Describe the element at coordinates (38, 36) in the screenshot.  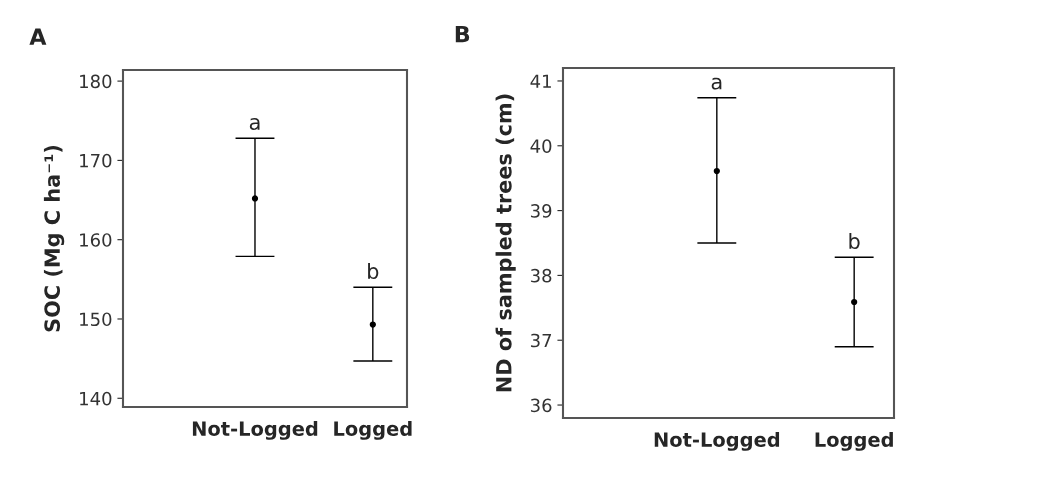
I see `chart-title: A` at that location.